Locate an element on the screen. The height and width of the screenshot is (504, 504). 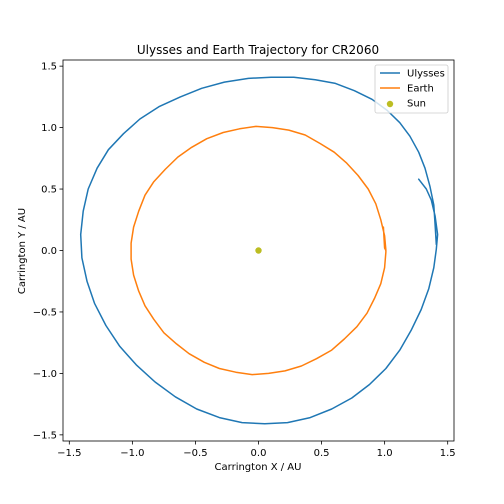
y-tick-label: 0.0 is located at coordinates (49, 251).